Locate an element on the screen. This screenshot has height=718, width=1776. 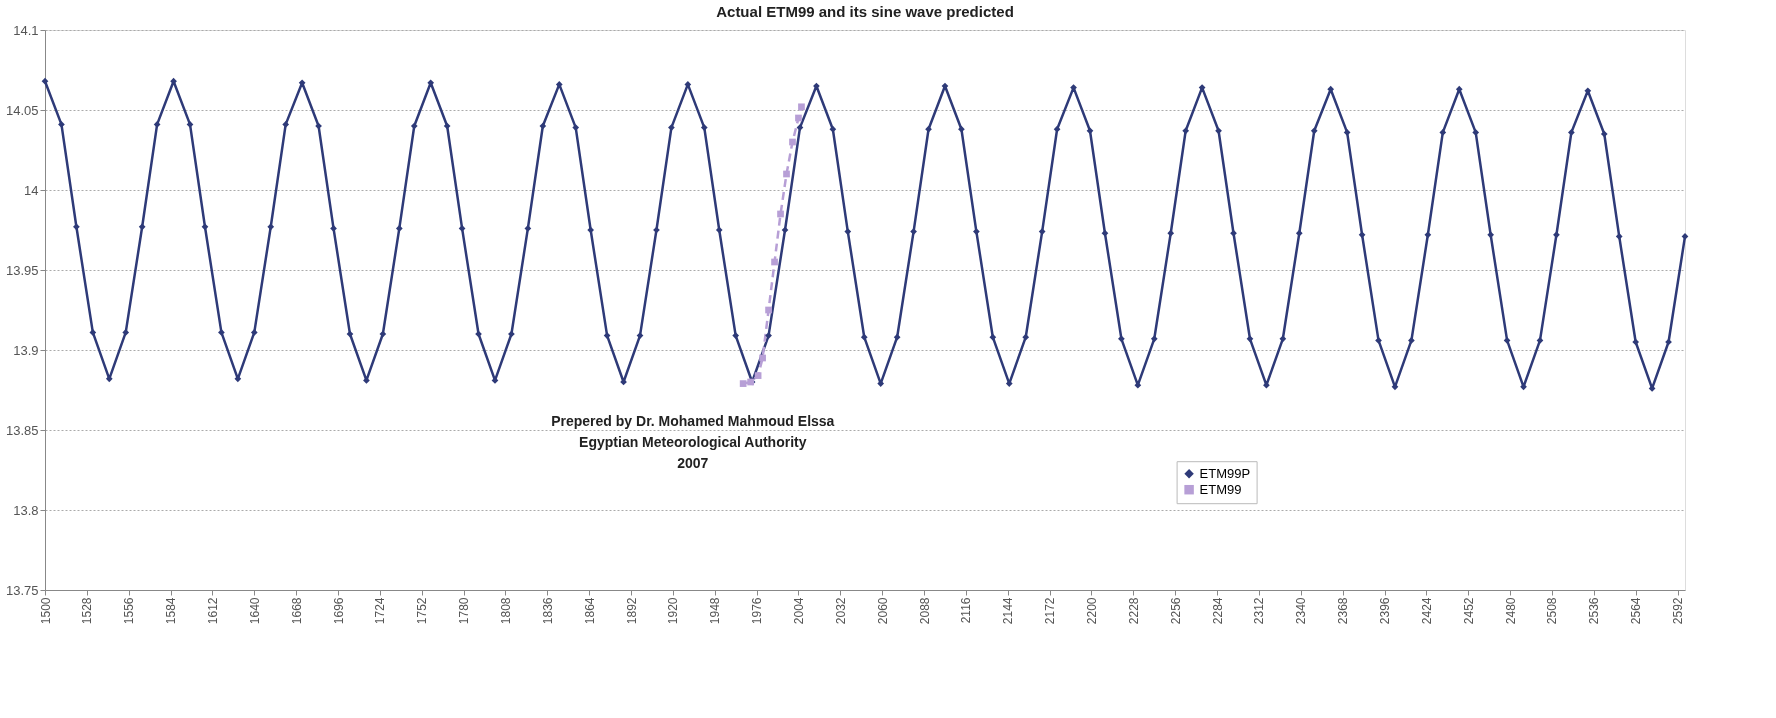
x-tick-label: 1892 is located at coordinates (631, 611).